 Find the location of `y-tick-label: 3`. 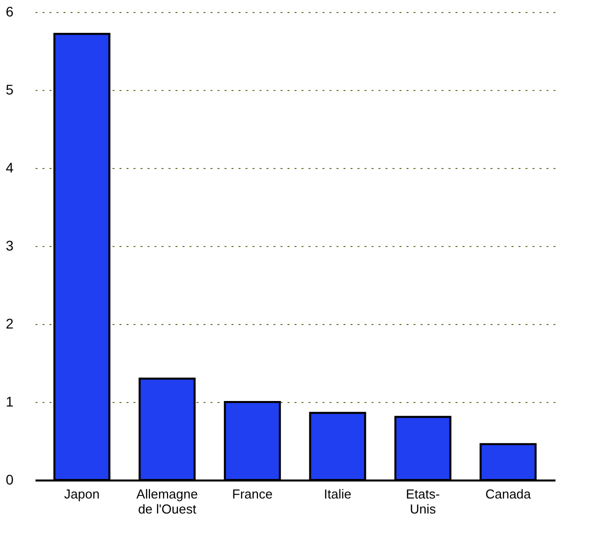

y-tick-label: 3 is located at coordinates (10, 246).